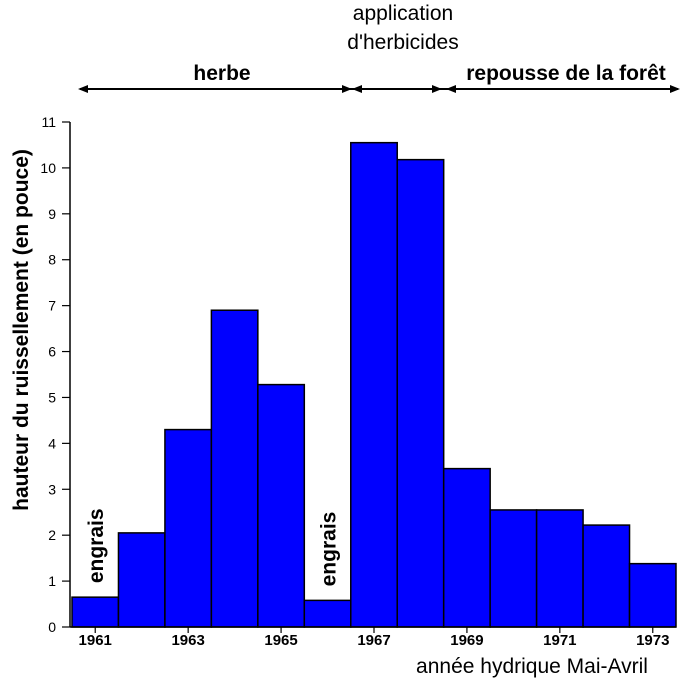  Describe the element at coordinates (513, 568) in the screenshot. I see `bar-1970` at that location.